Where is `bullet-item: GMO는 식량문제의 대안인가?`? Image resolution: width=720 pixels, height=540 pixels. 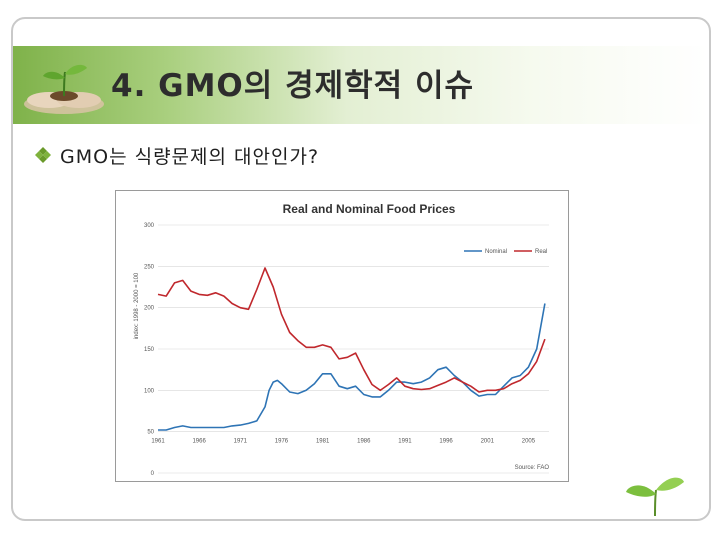 bullet-item: GMO는 식량문제의 대안인가? is located at coordinates (176, 155).